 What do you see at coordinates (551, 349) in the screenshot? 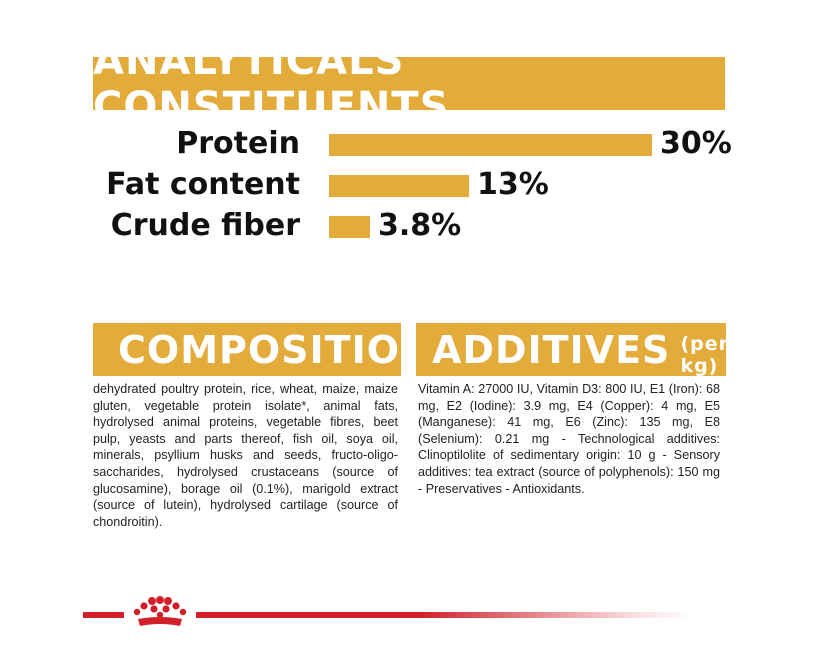
I see `additives-title: ADDITIVES` at bounding box center [551, 349].